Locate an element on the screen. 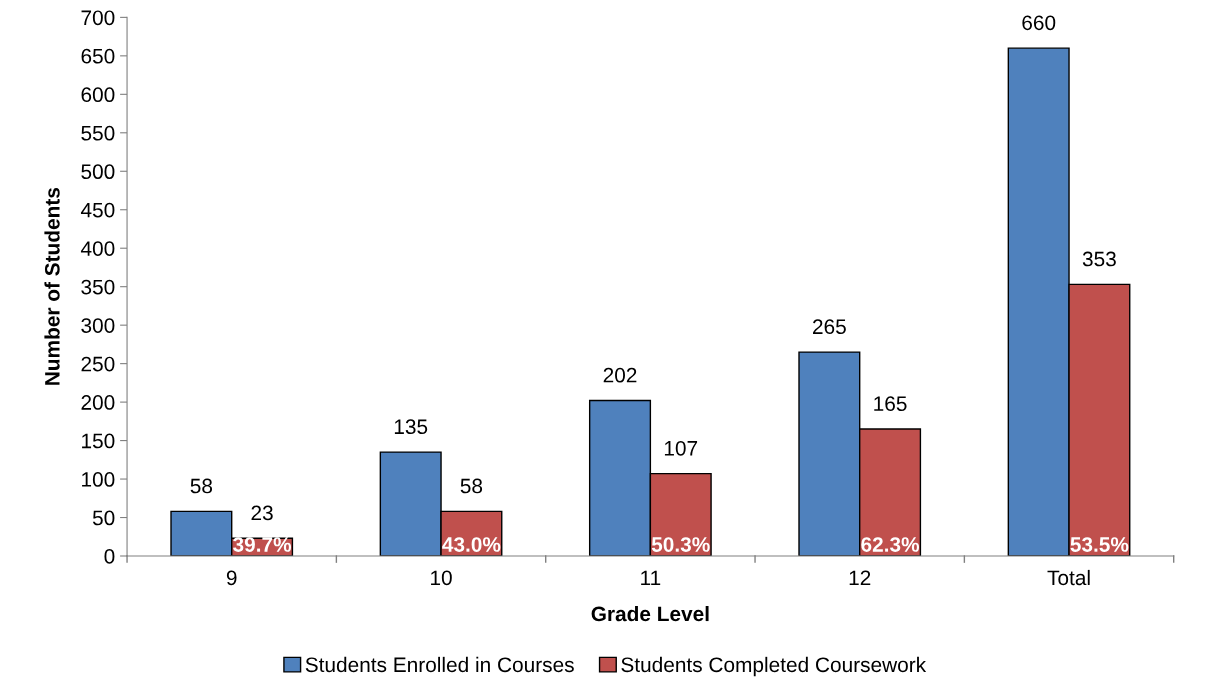 Image resolution: width=1210 pixels, height=695 pixels. x-tick-label: 10 is located at coordinates (441, 578).